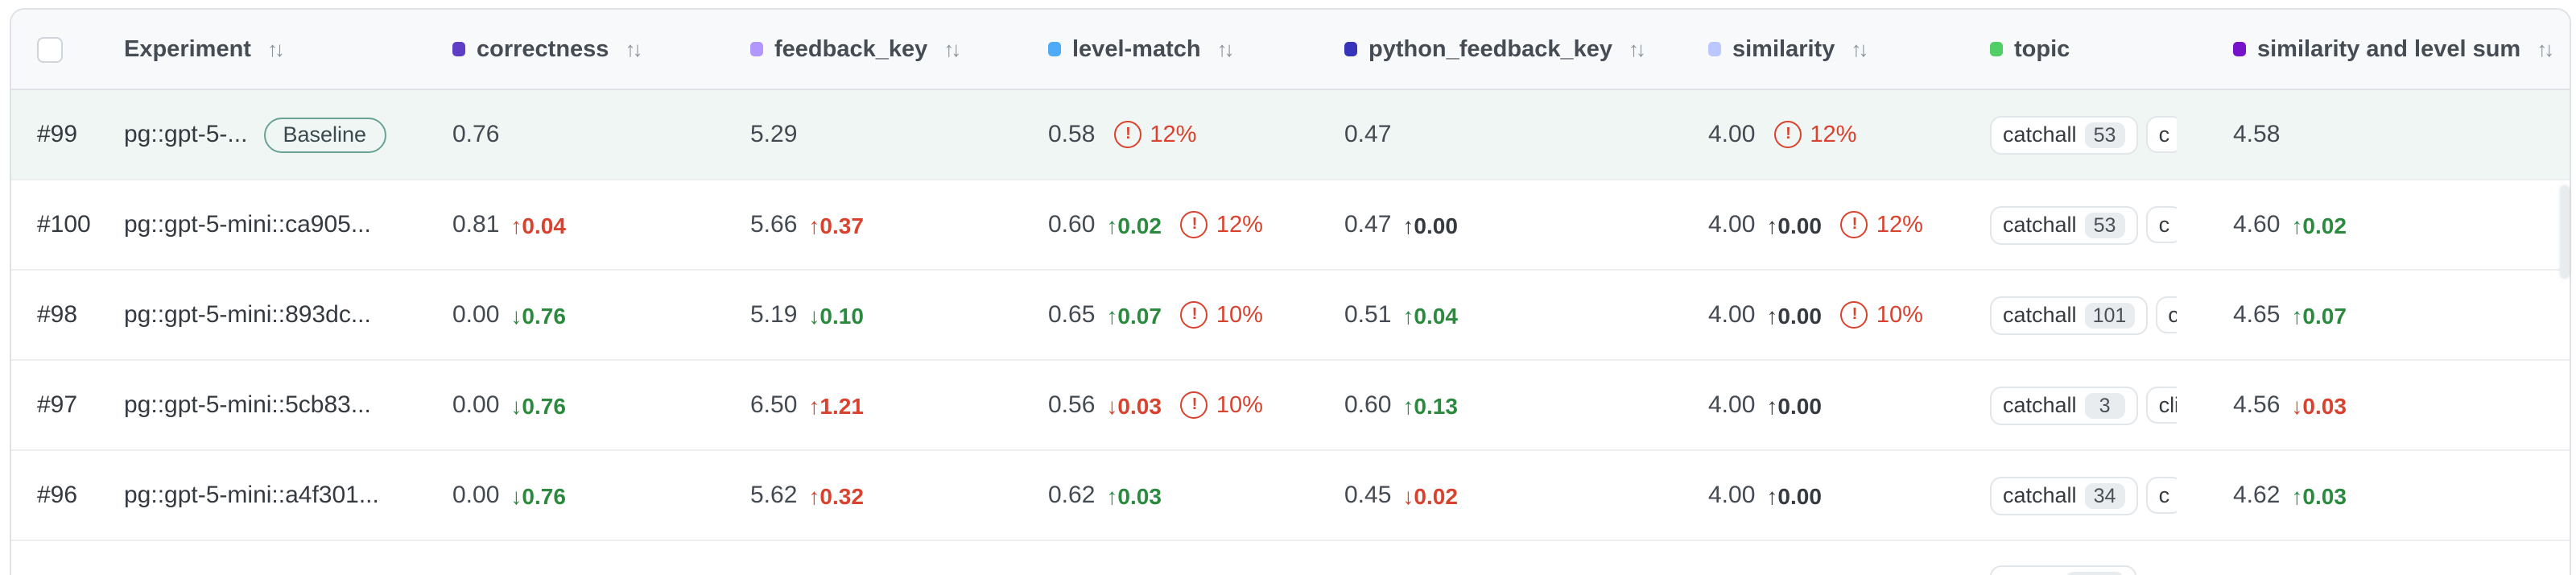  I want to click on vertical-scrollbar-thumb, so click(2565, 232).